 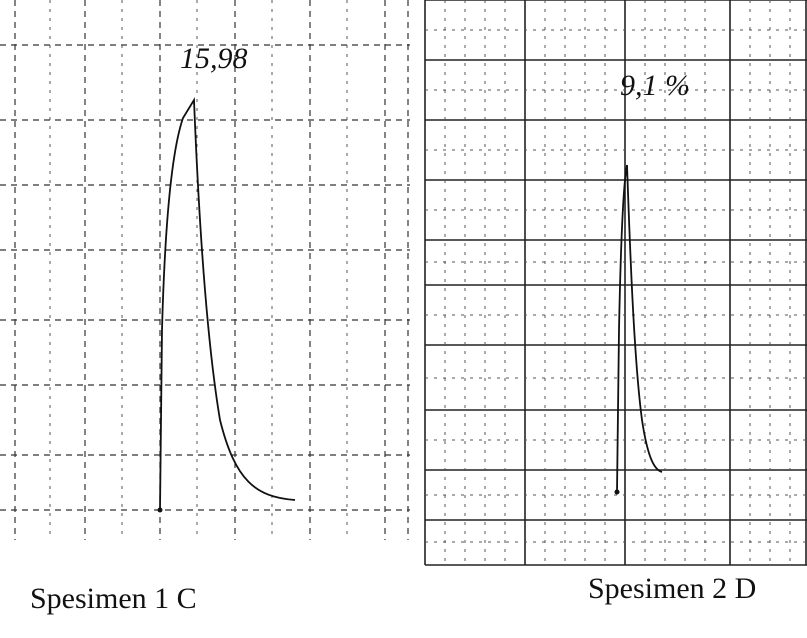 I want to click on annotation: 9,1 %, so click(x=655, y=85).